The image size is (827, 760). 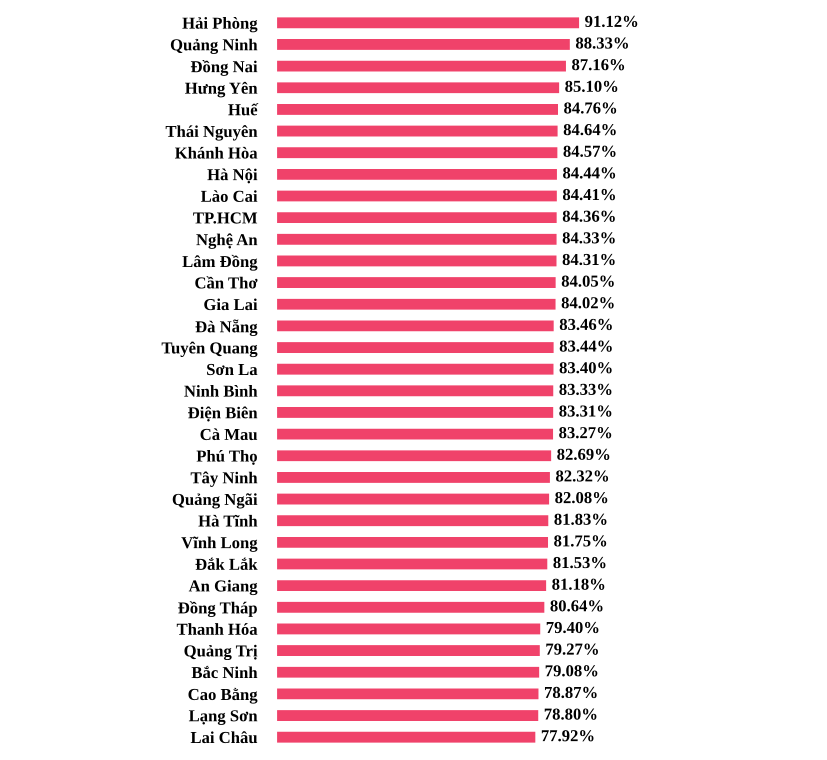 What do you see at coordinates (223, 696) in the screenshot?
I see `y-tick-label: Cao Bằng` at bounding box center [223, 696].